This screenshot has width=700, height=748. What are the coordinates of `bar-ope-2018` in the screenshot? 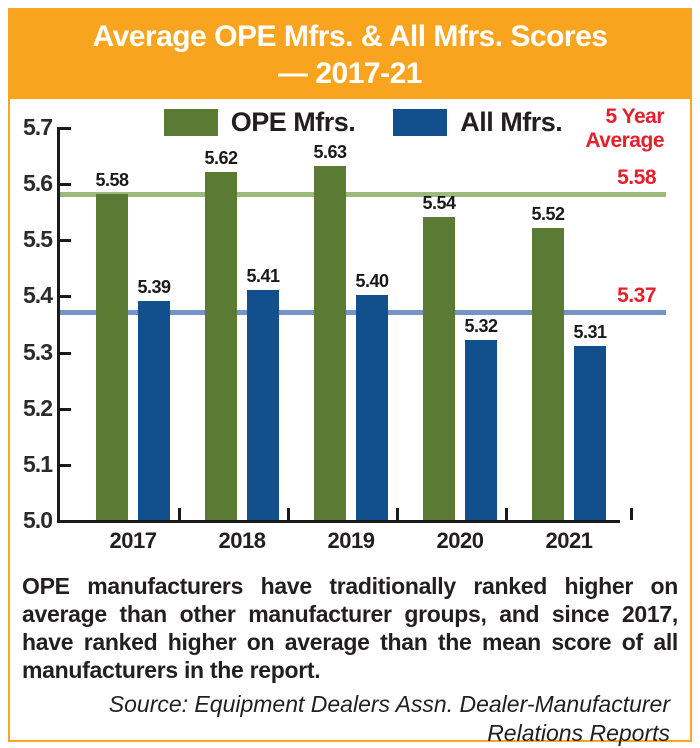 It's located at (221, 345).